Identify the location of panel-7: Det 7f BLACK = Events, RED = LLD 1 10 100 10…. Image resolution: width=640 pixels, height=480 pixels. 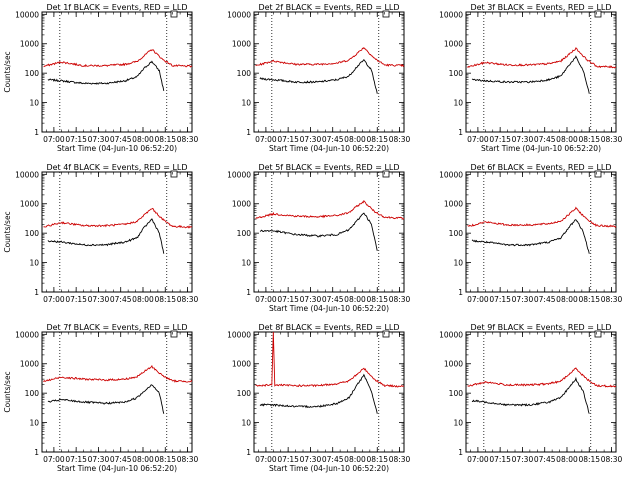
(101, 398).